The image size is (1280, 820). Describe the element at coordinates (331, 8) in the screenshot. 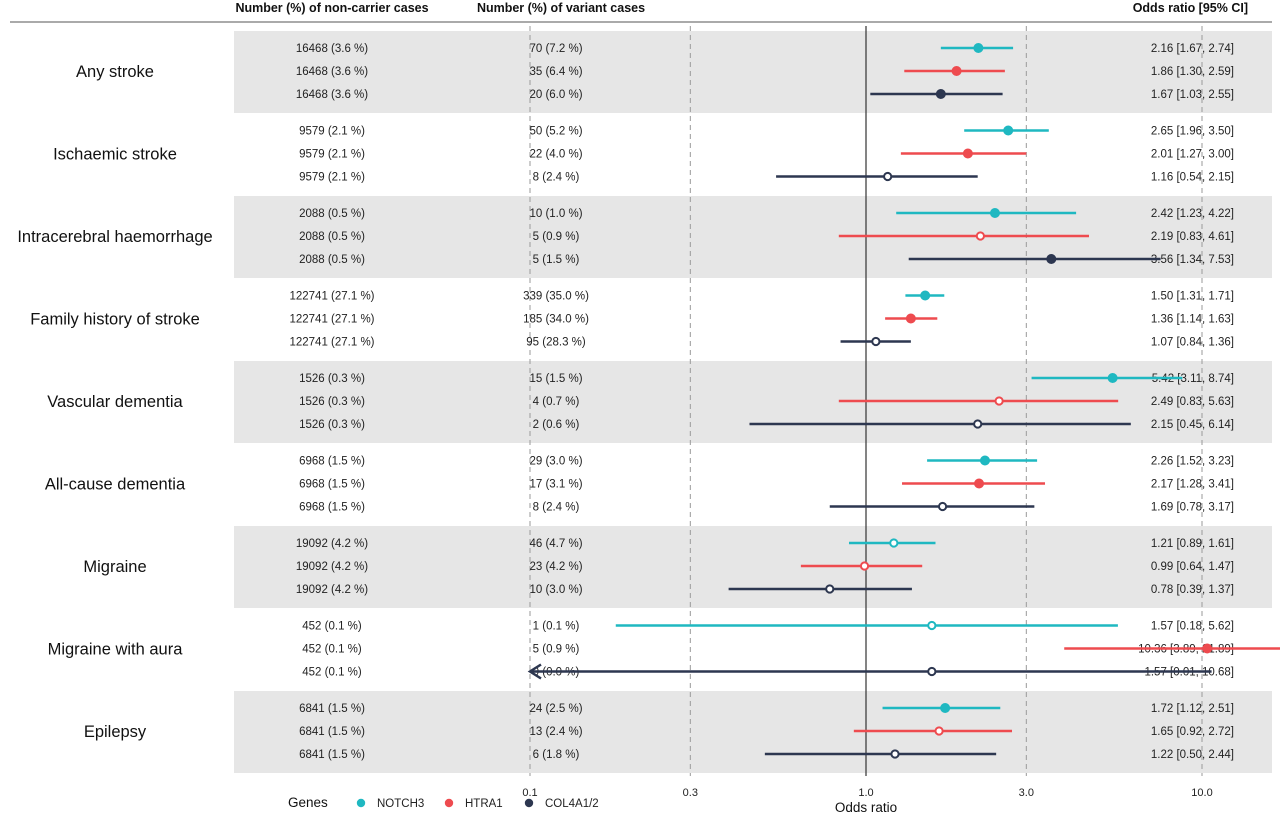

I see `header-noncarrier: Number (%) of non-carrier cases` at that location.